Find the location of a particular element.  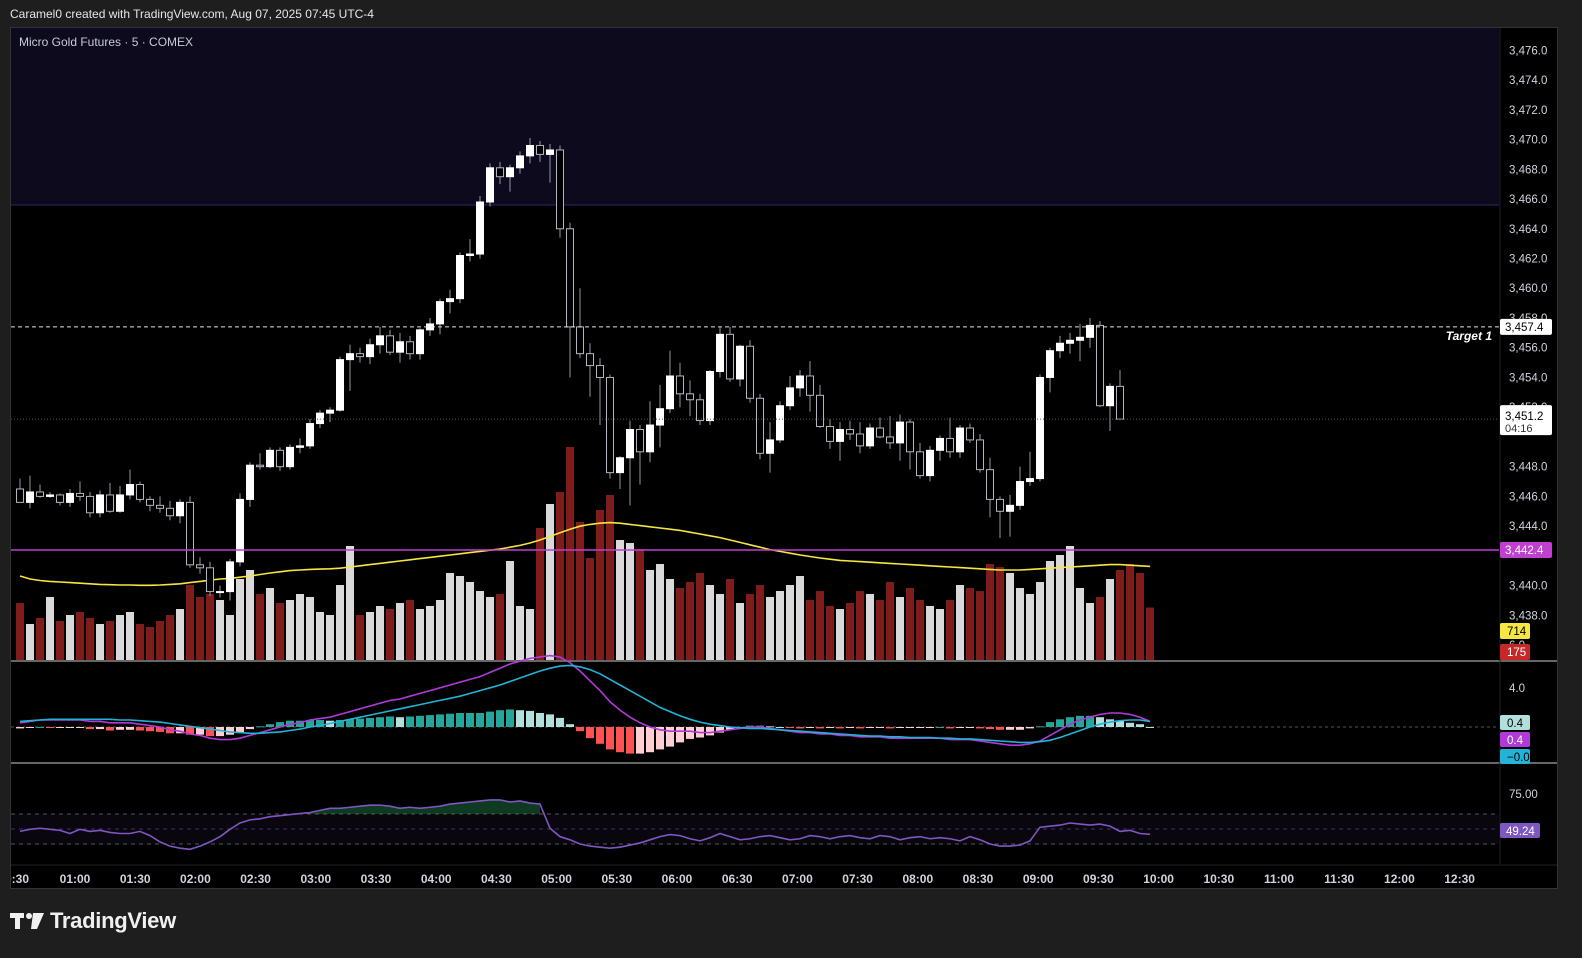

rsi-line is located at coordinates (585, 825).